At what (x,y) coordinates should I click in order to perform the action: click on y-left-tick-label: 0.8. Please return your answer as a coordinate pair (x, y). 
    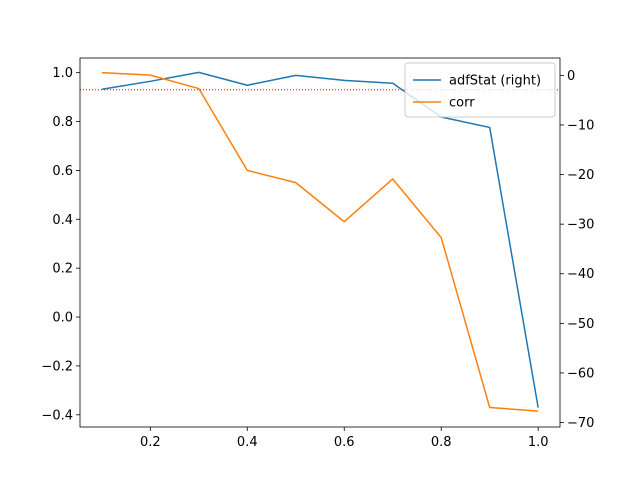
    Looking at the image, I should click on (62, 122).